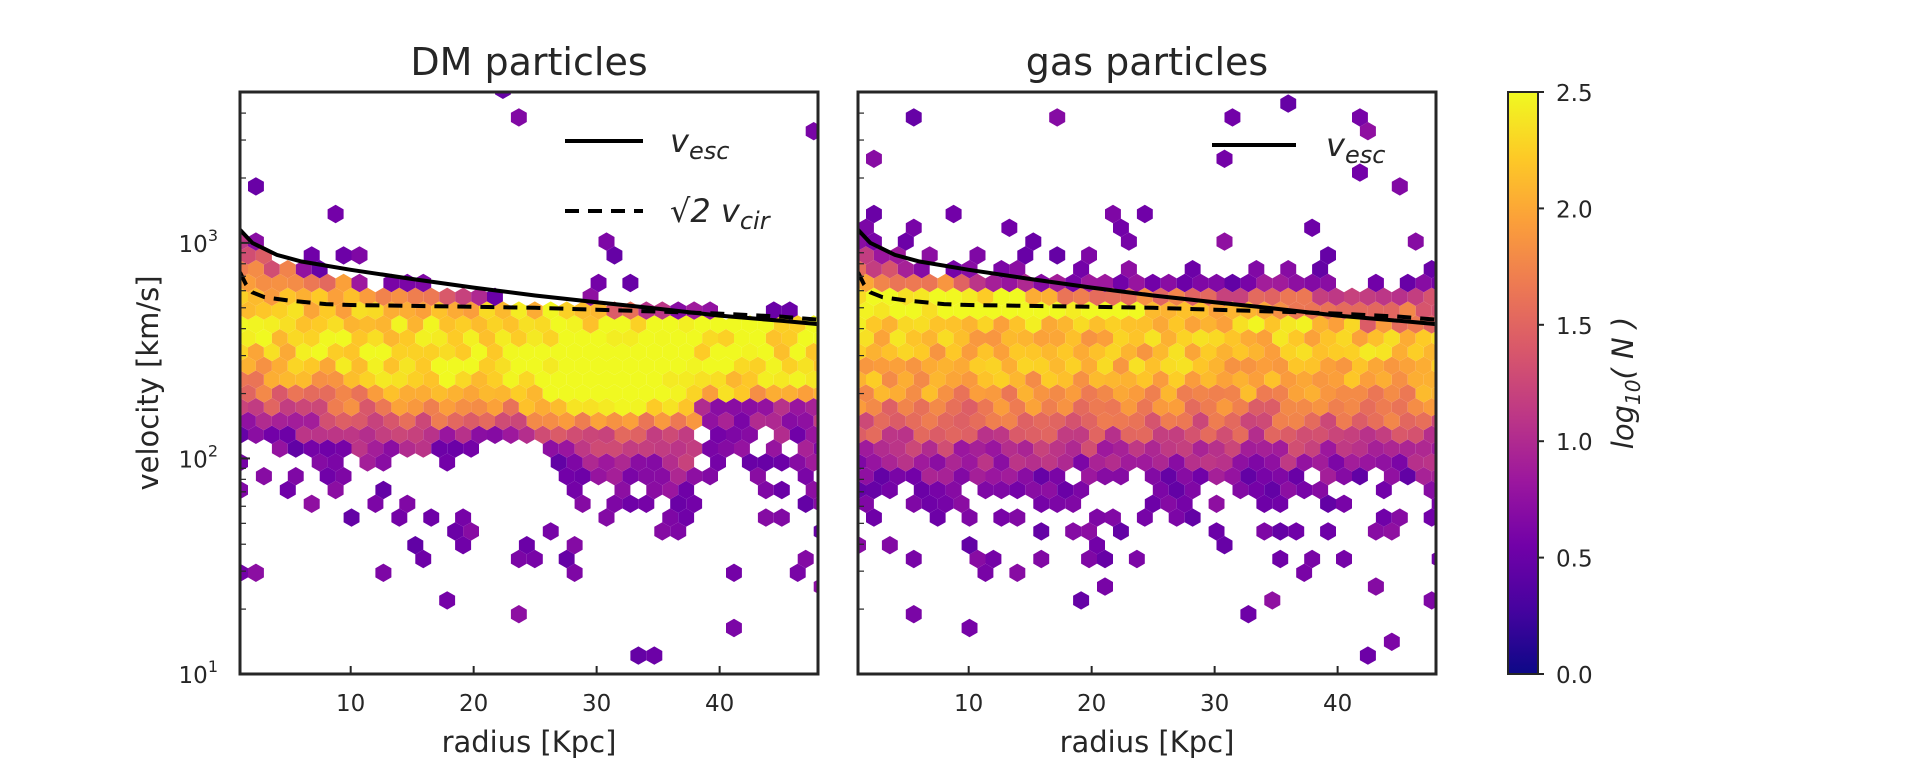  What do you see at coordinates (1214, 704) in the screenshot?
I see `x-tick-label: 30` at bounding box center [1214, 704].